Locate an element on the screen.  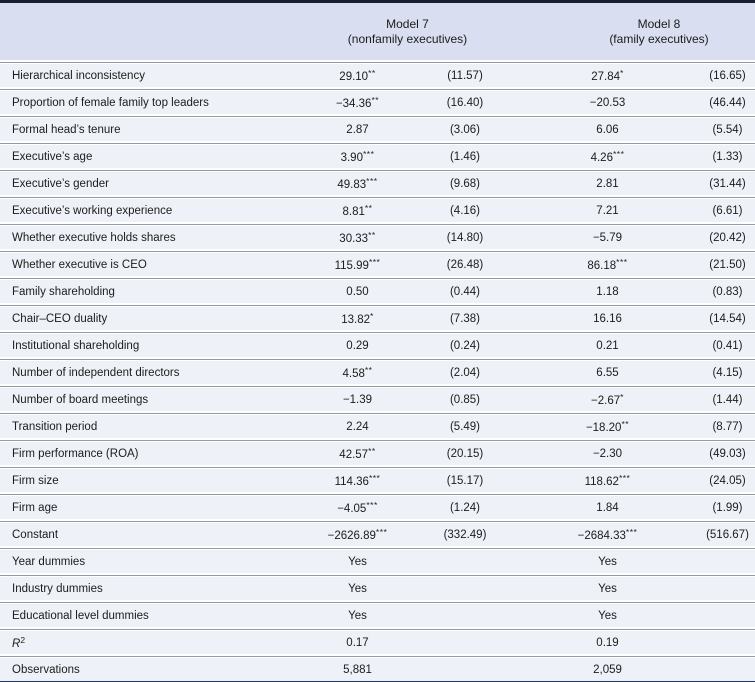
m7-standard-error: (0.85) is located at coordinates (465, 399).